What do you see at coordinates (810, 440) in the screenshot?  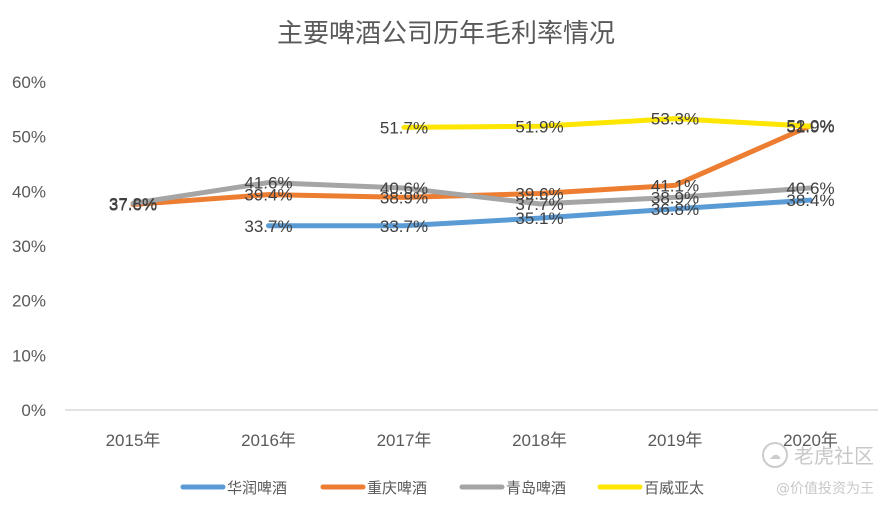 I see `x-tick-label: 2020年` at bounding box center [810, 440].